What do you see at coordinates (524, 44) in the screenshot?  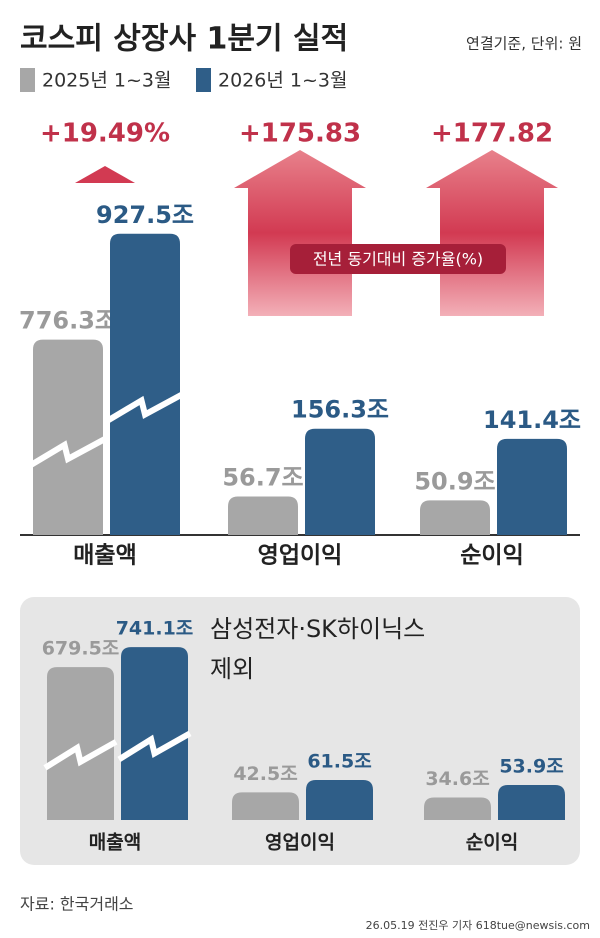 I see `unit-note: 연결기준, 단위: 원` at bounding box center [524, 44].